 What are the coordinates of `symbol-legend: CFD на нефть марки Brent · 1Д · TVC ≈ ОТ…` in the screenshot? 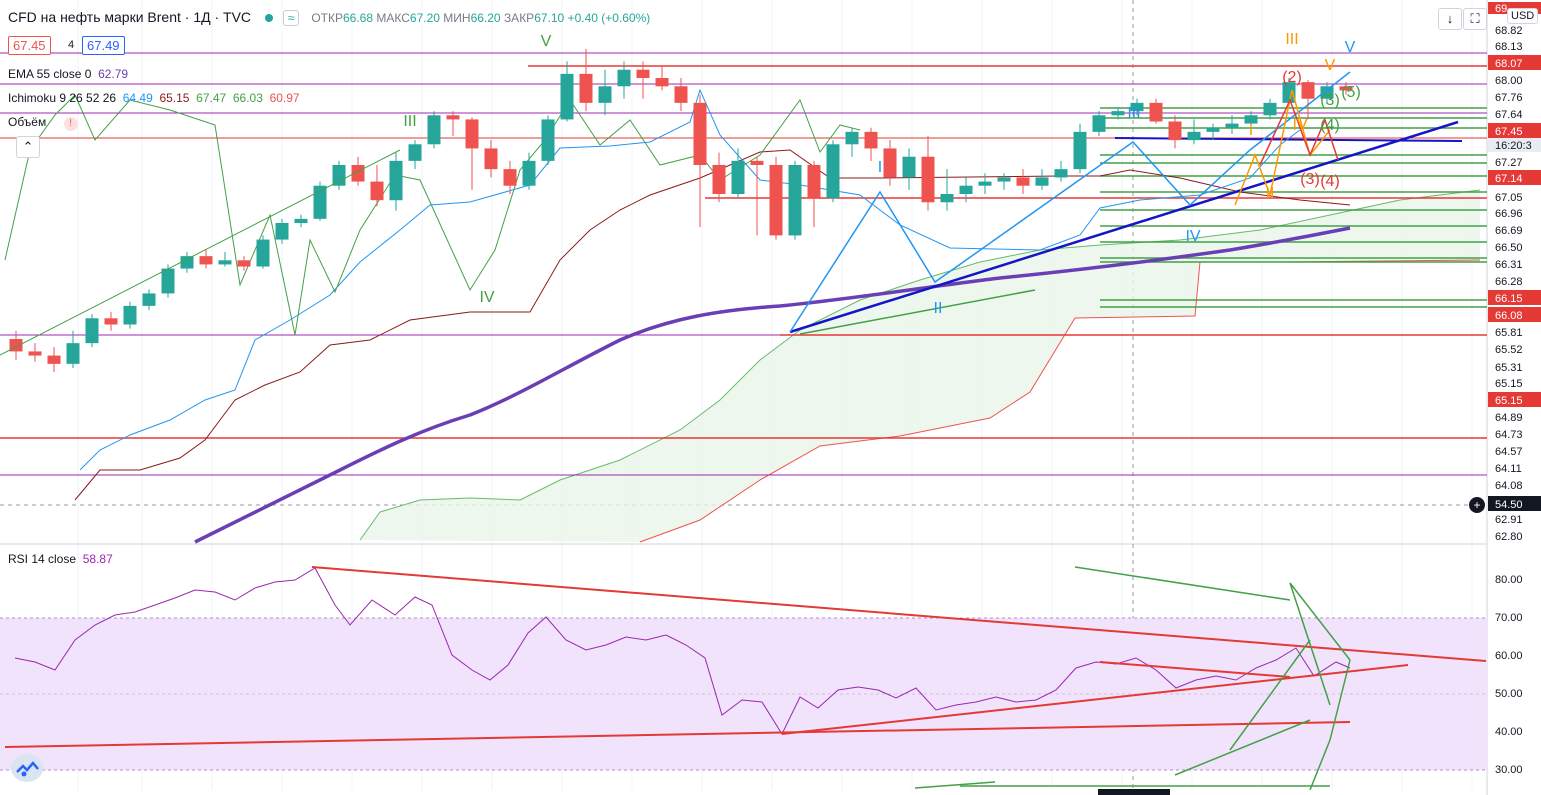 It's located at (329, 17).